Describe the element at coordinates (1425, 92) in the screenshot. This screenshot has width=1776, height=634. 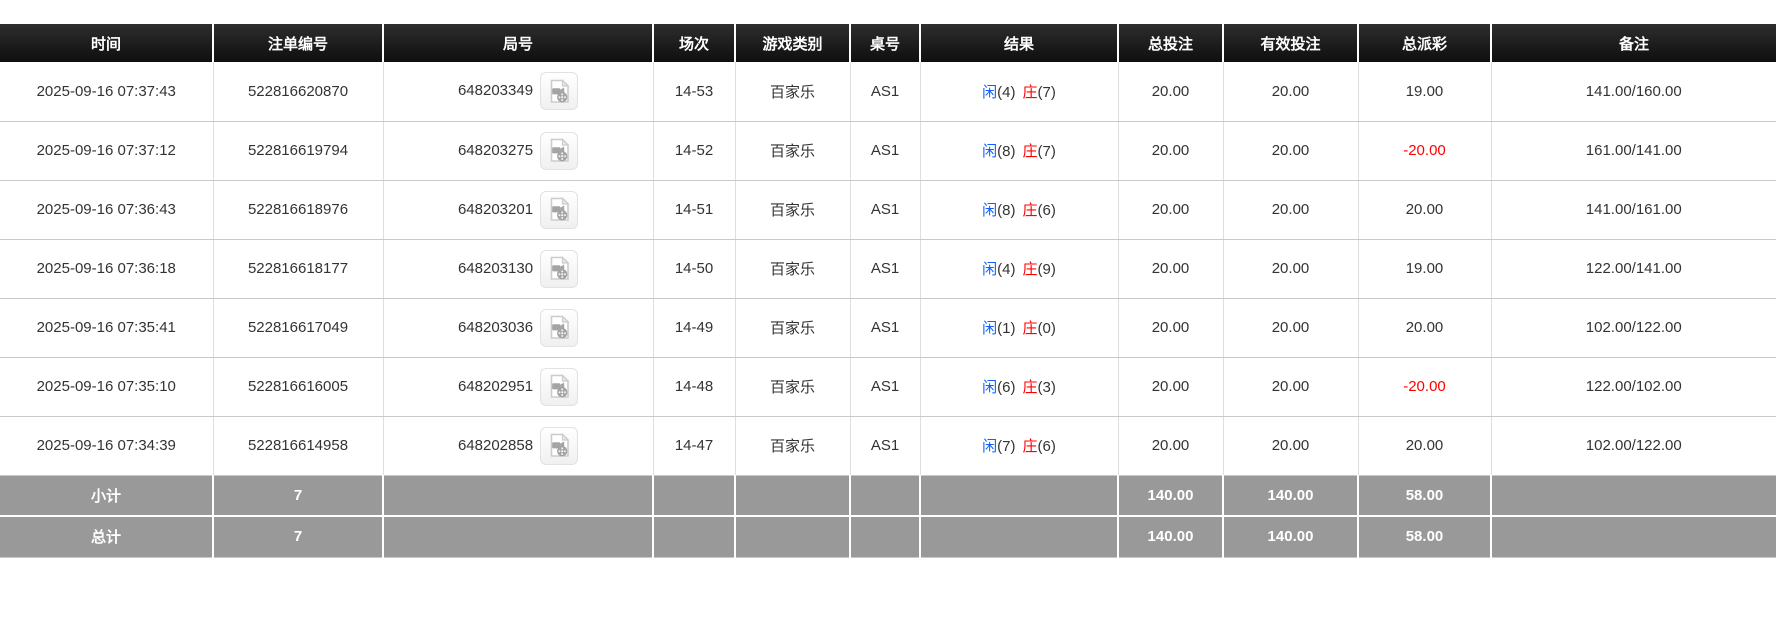
I see `cell-payout: 19.00` at that location.